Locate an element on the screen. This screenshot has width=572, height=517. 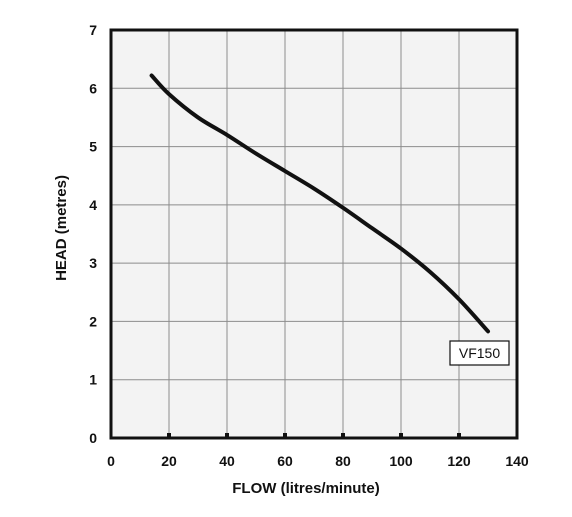
y-tick-label: 3 is located at coordinates (93, 263).